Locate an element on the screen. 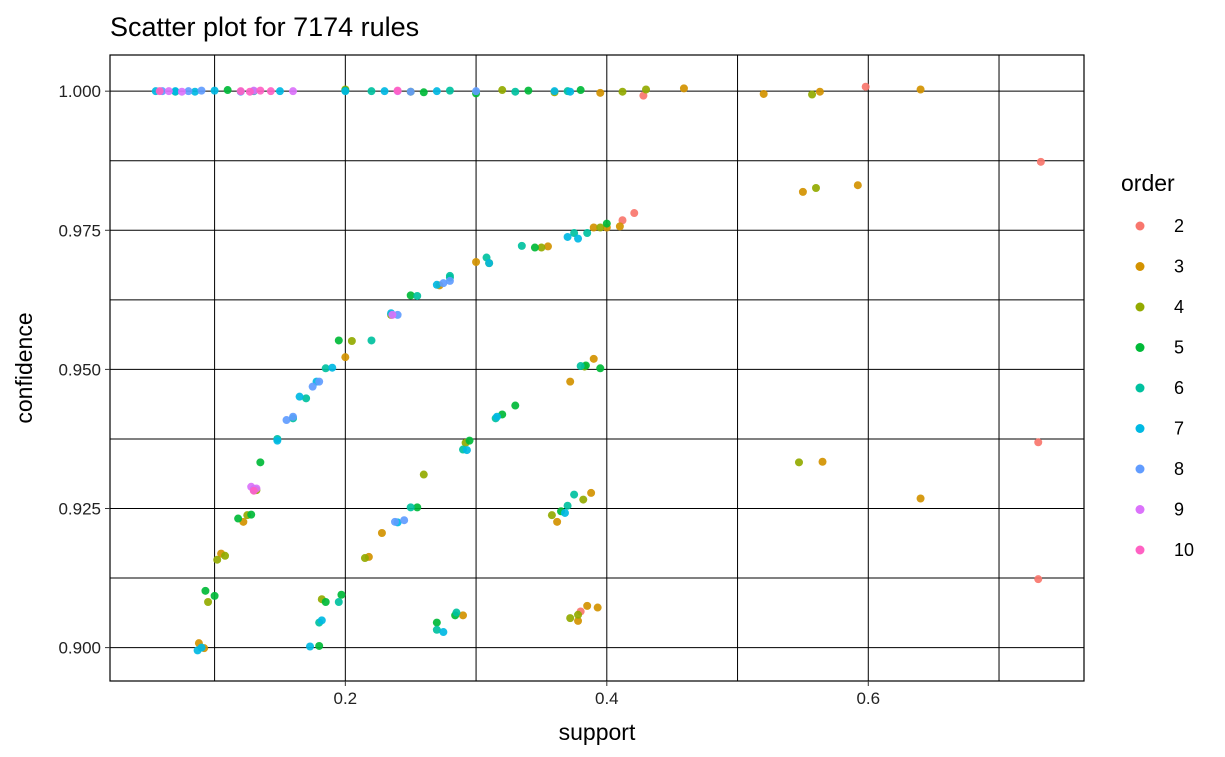  y-axis-title: confidence is located at coordinates (24, 367).